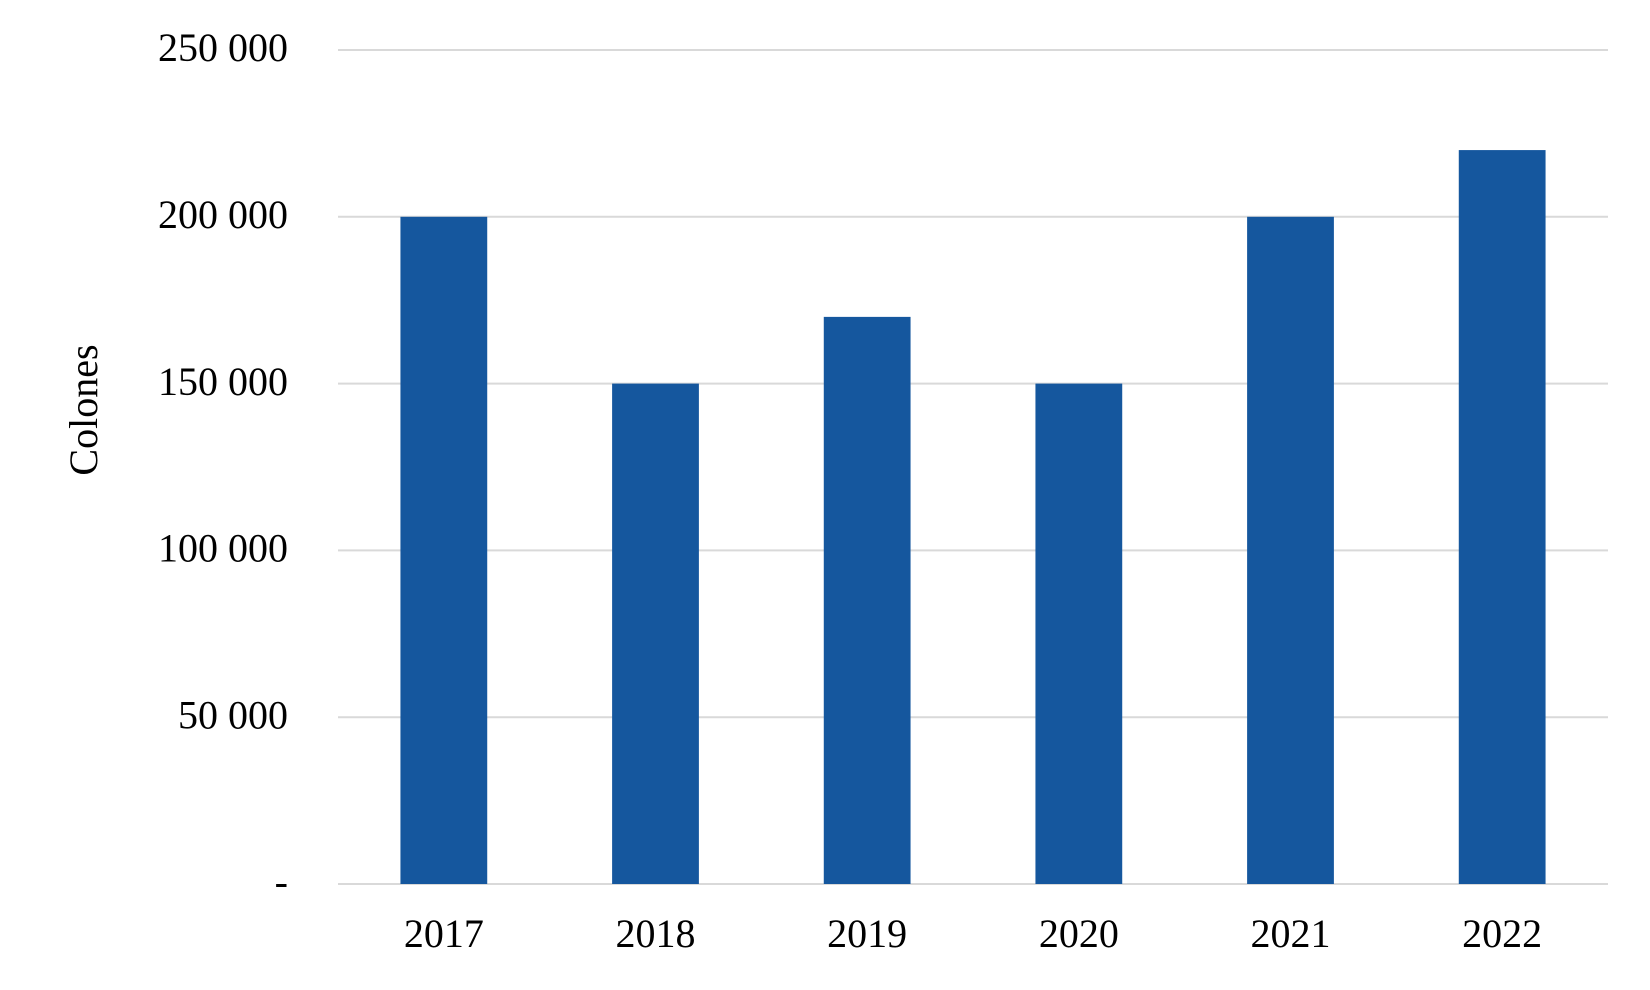  What do you see at coordinates (1291, 933) in the screenshot?
I see `x-tick-label: 2021` at bounding box center [1291, 933].